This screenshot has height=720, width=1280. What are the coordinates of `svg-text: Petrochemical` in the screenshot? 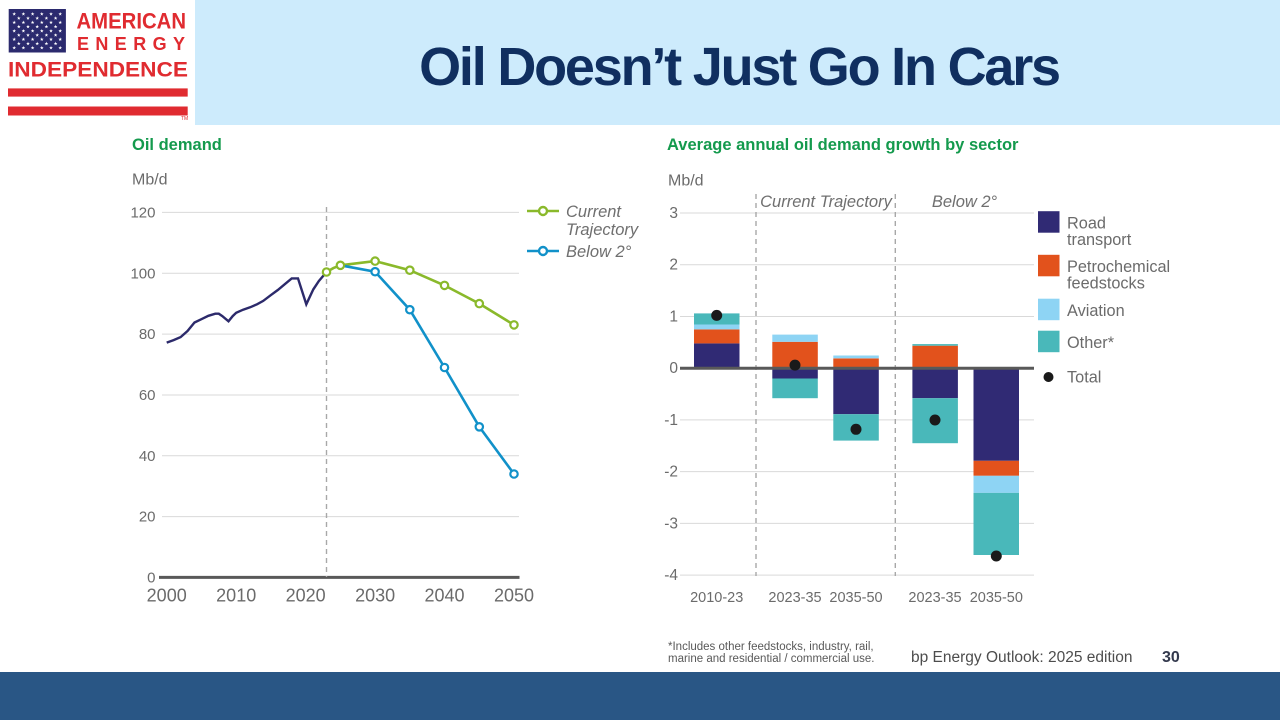 It's located at (1118, 267).